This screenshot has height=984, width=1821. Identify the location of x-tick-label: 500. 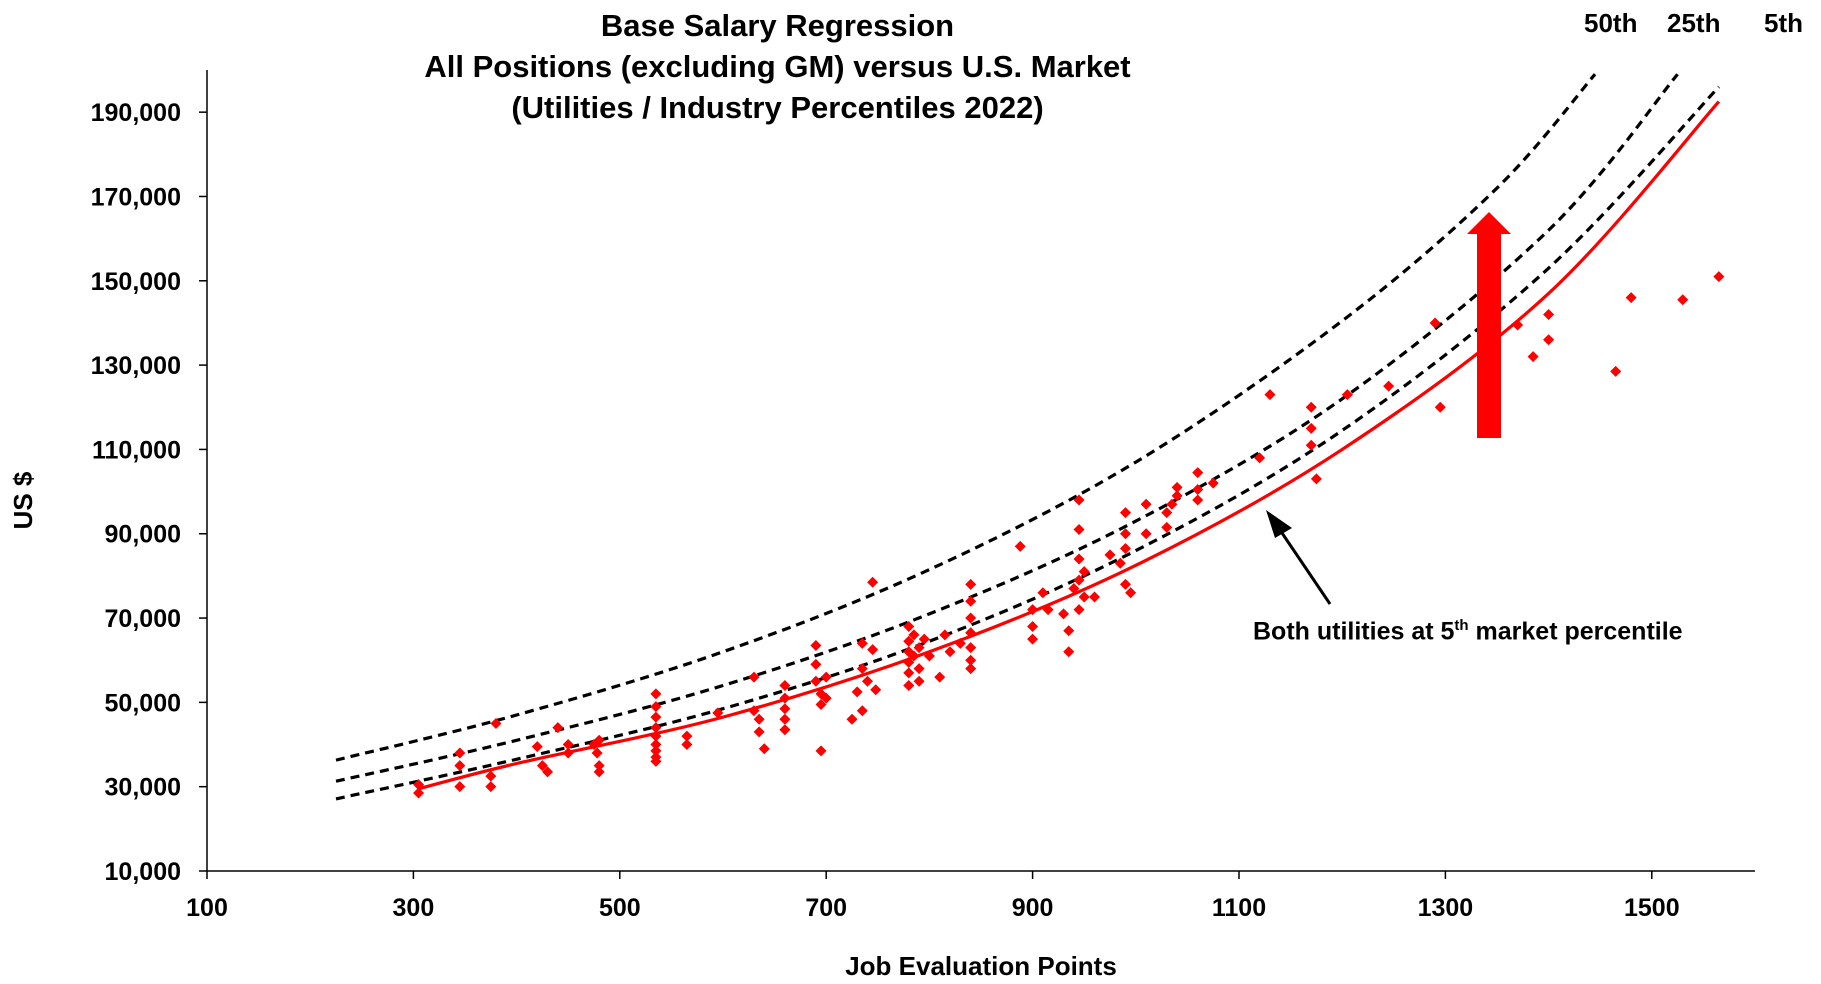
(620, 908).